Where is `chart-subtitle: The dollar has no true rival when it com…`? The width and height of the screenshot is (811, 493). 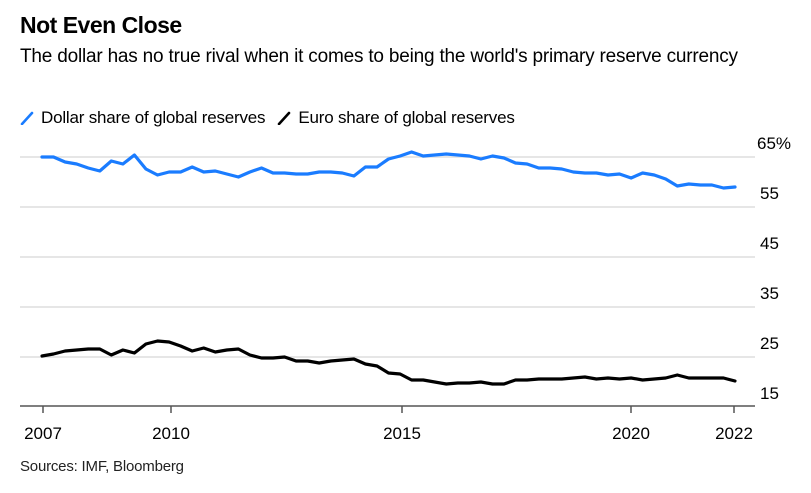
chart-subtitle: The dollar has no true rival when it com… is located at coordinates (379, 56).